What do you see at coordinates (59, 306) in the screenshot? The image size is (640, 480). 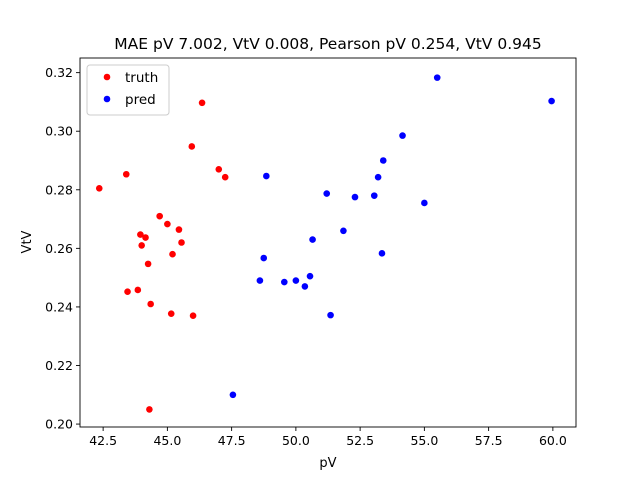 I see `y-tick-label: 0.24` at bounding box center [59, 306].